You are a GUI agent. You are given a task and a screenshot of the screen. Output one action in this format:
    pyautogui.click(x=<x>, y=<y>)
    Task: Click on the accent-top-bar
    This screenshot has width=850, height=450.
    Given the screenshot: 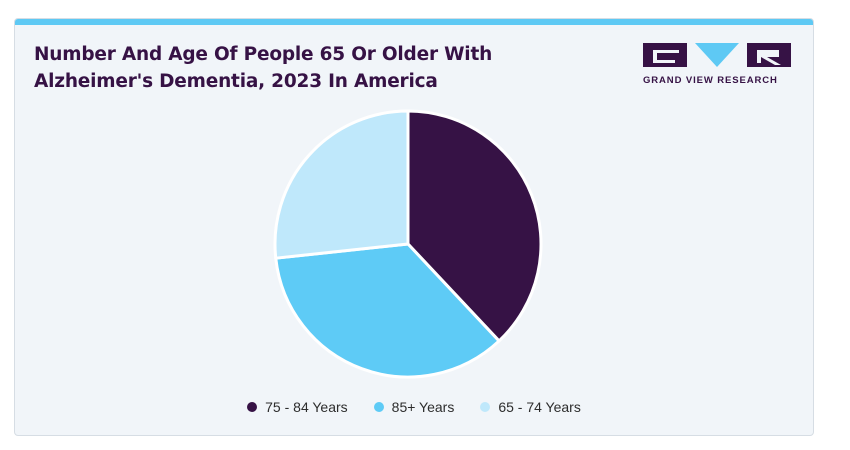 What is the action you would take?
    pyautogui.click(x=414, y=22)
    